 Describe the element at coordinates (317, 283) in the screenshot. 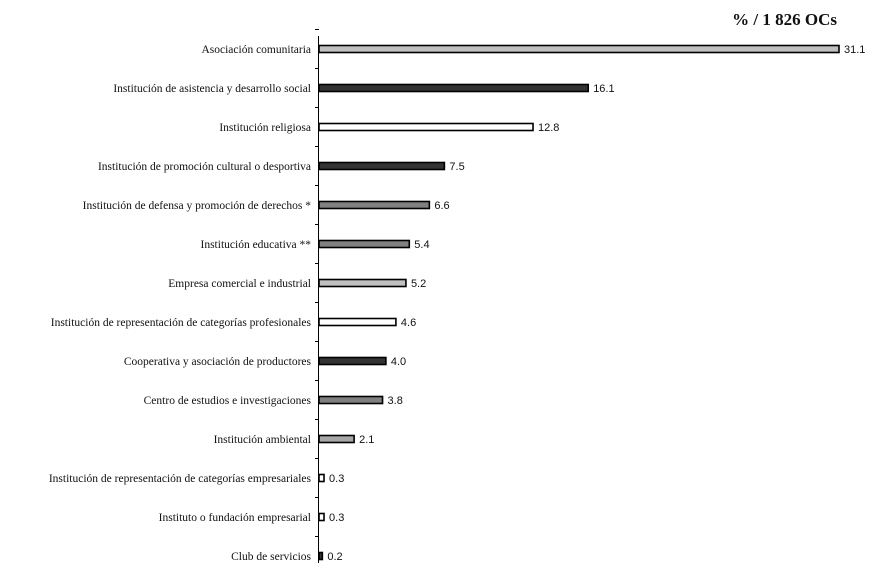

I see `y-axis-ticks` at that location.